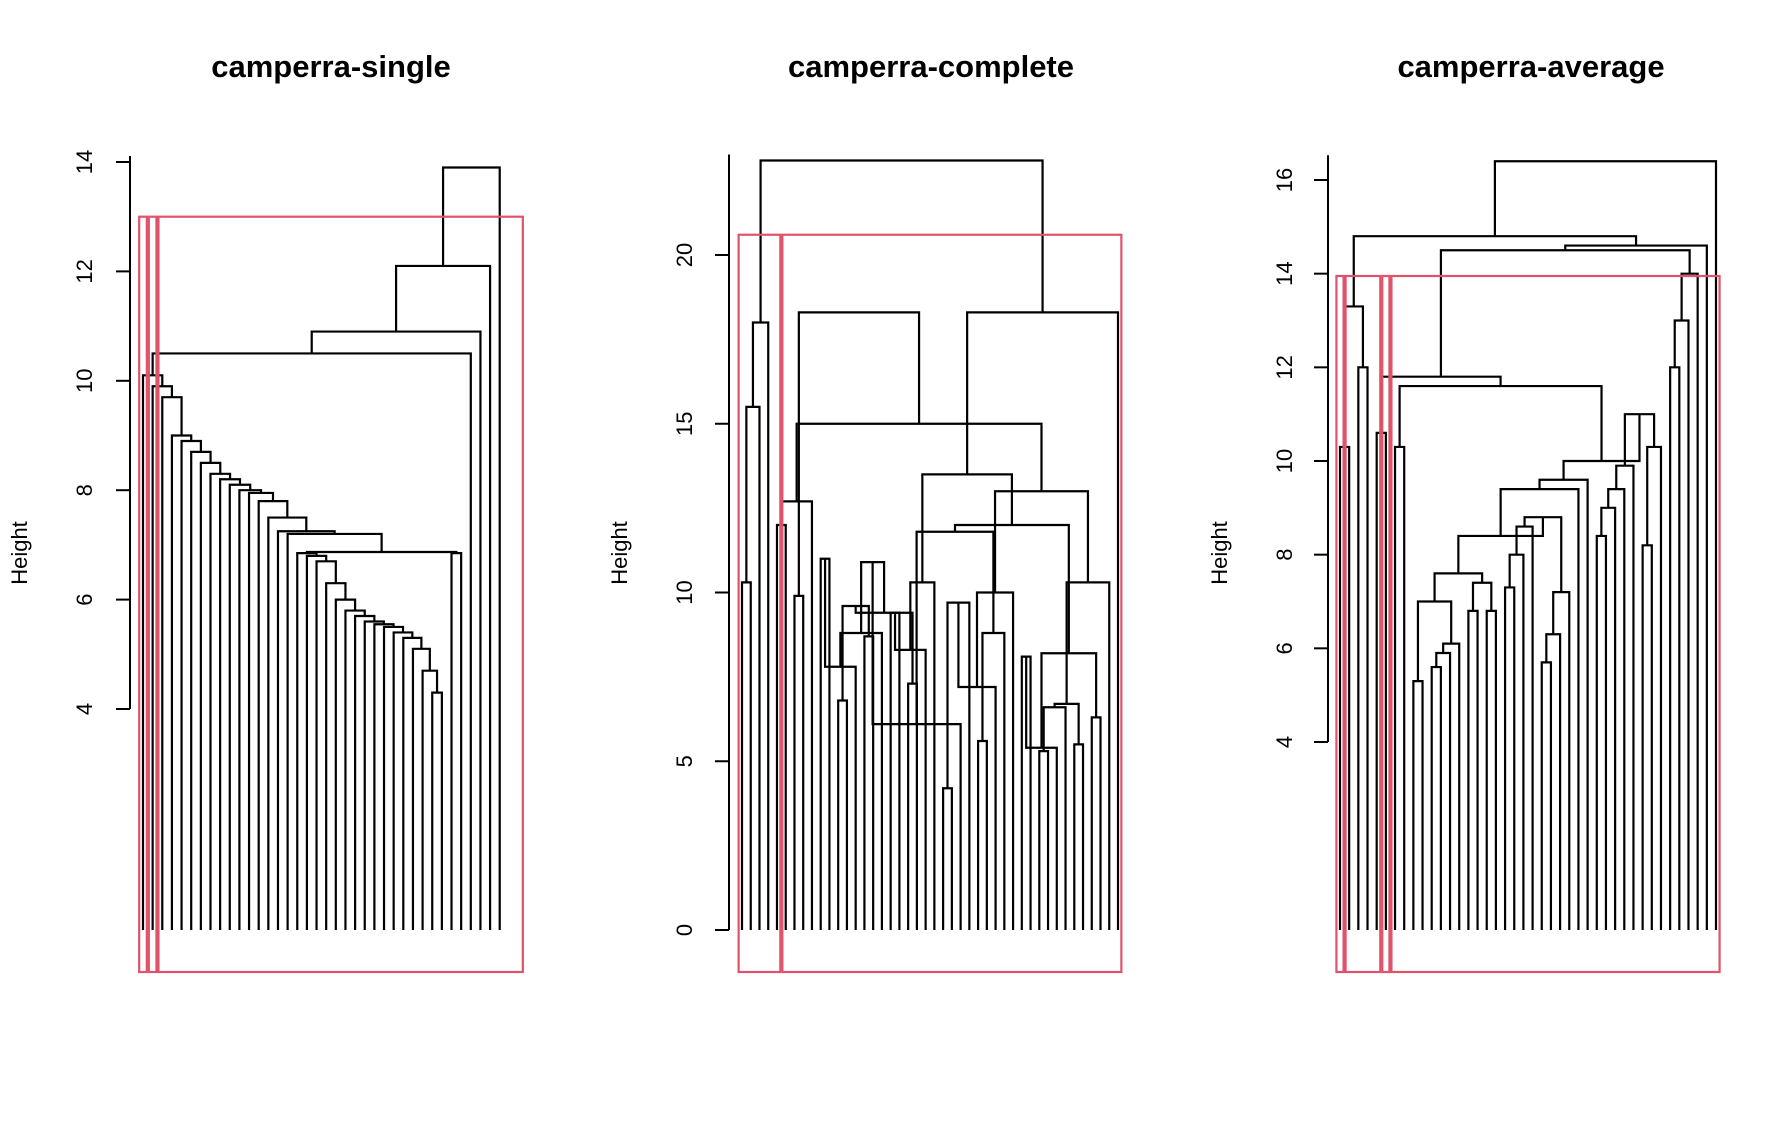 The height and width of the screenshot is (1130, 1787). Describe the element at coordinates (101, 432) in the screenshot. I see `y-axis: 4 6 8 10 12 14` at that location.